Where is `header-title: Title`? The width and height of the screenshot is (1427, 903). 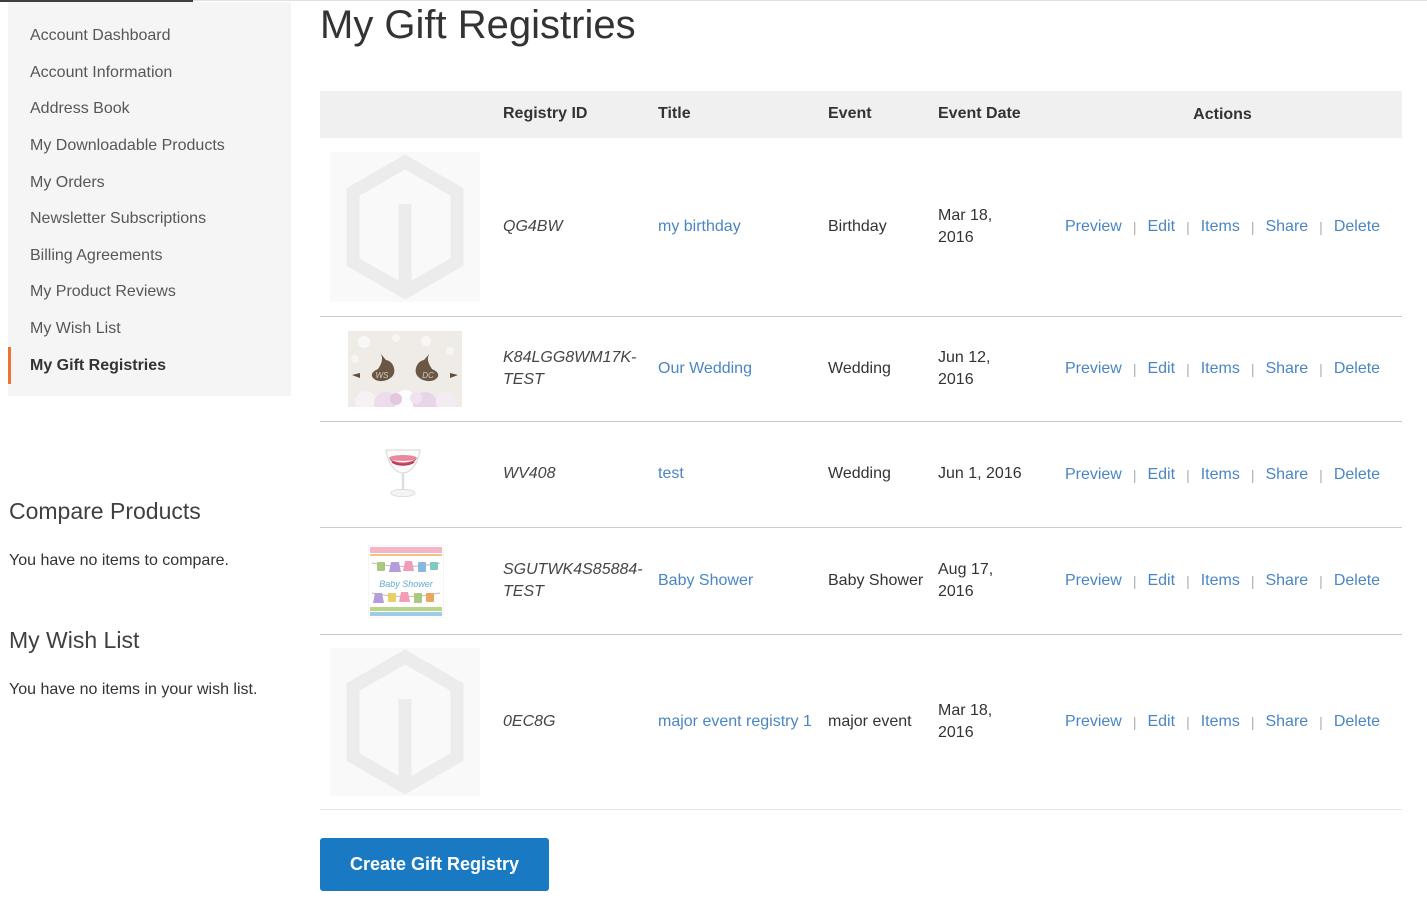 header-title: Title is located at coordinates (674, 114).